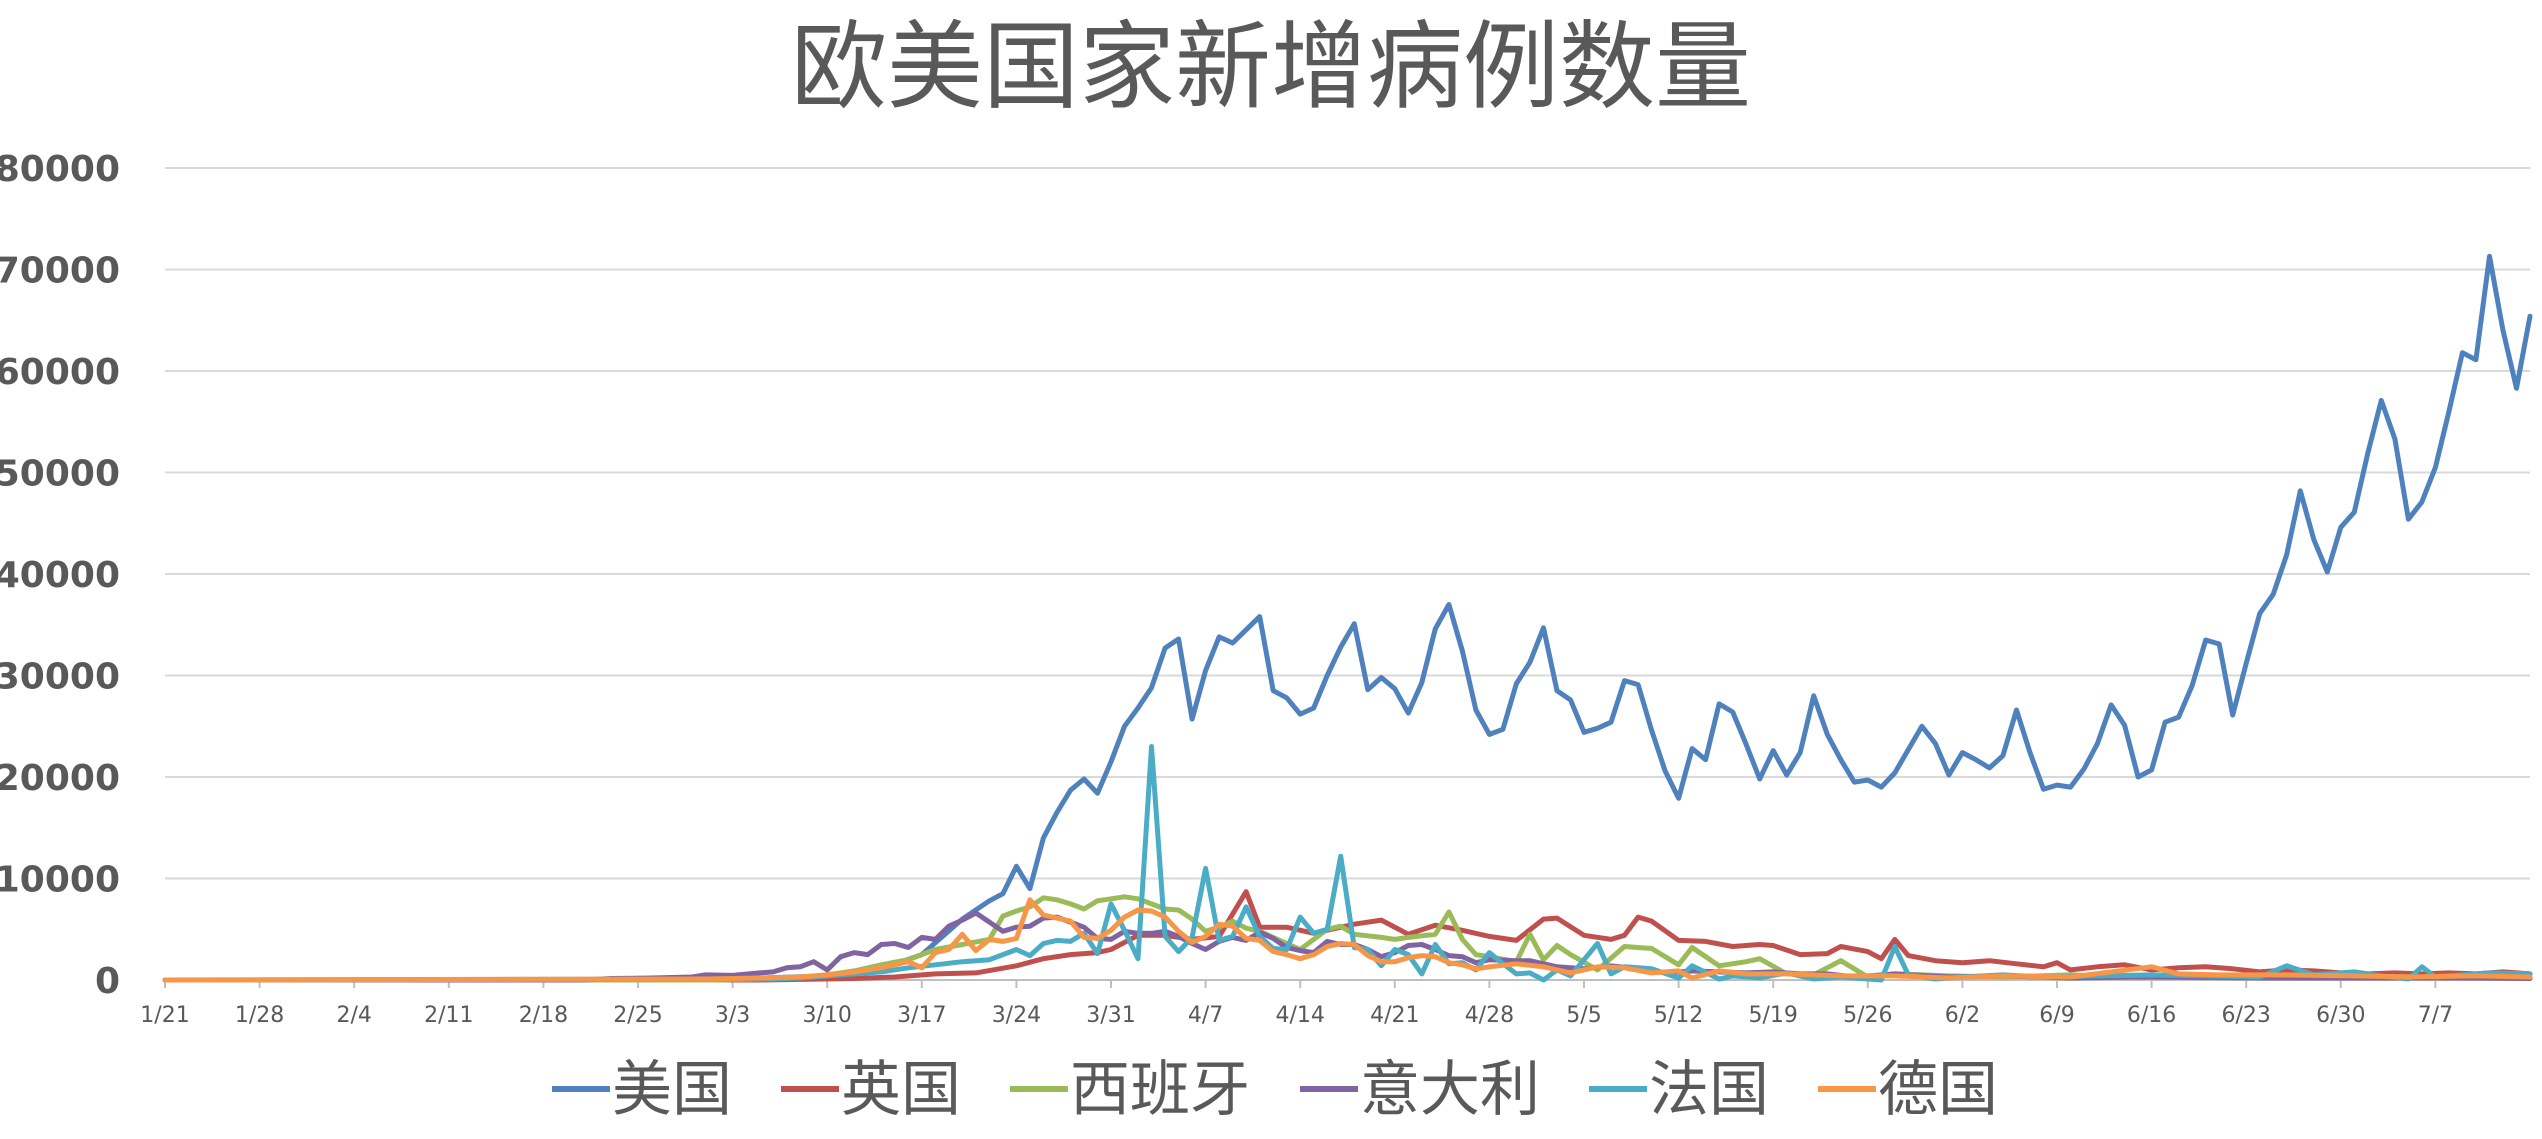 Image resolution: width=2542 pixels, height=1139 pixels. What do you see at coordinates (921, 1015) in the screenshot?
I see `x-tick-label: 3/17` at bounding box center [921, 1015].